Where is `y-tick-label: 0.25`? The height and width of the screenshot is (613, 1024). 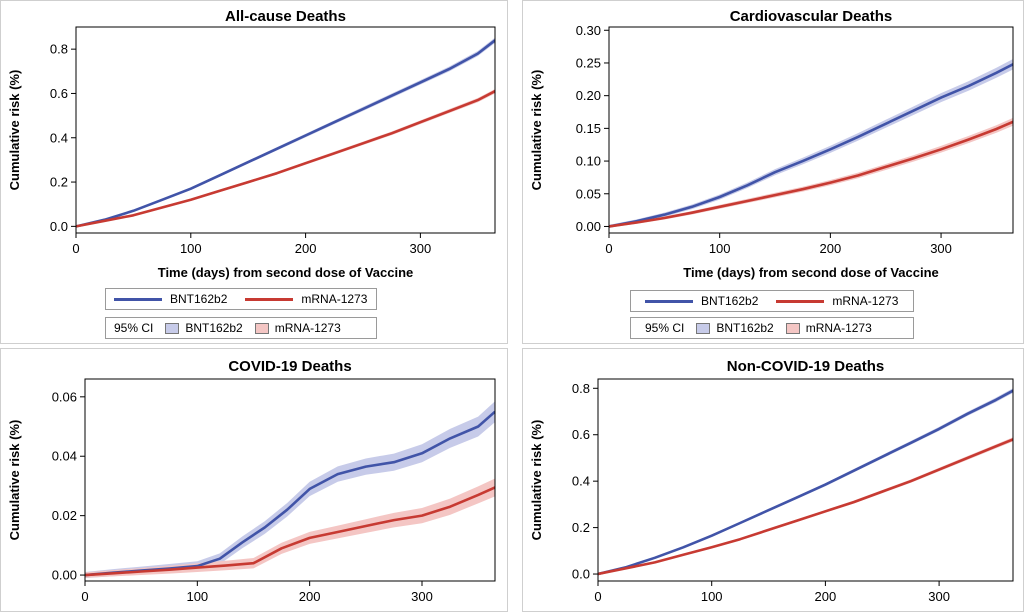
y-tick-label: 0.25 is located at coordinates (588, 62).